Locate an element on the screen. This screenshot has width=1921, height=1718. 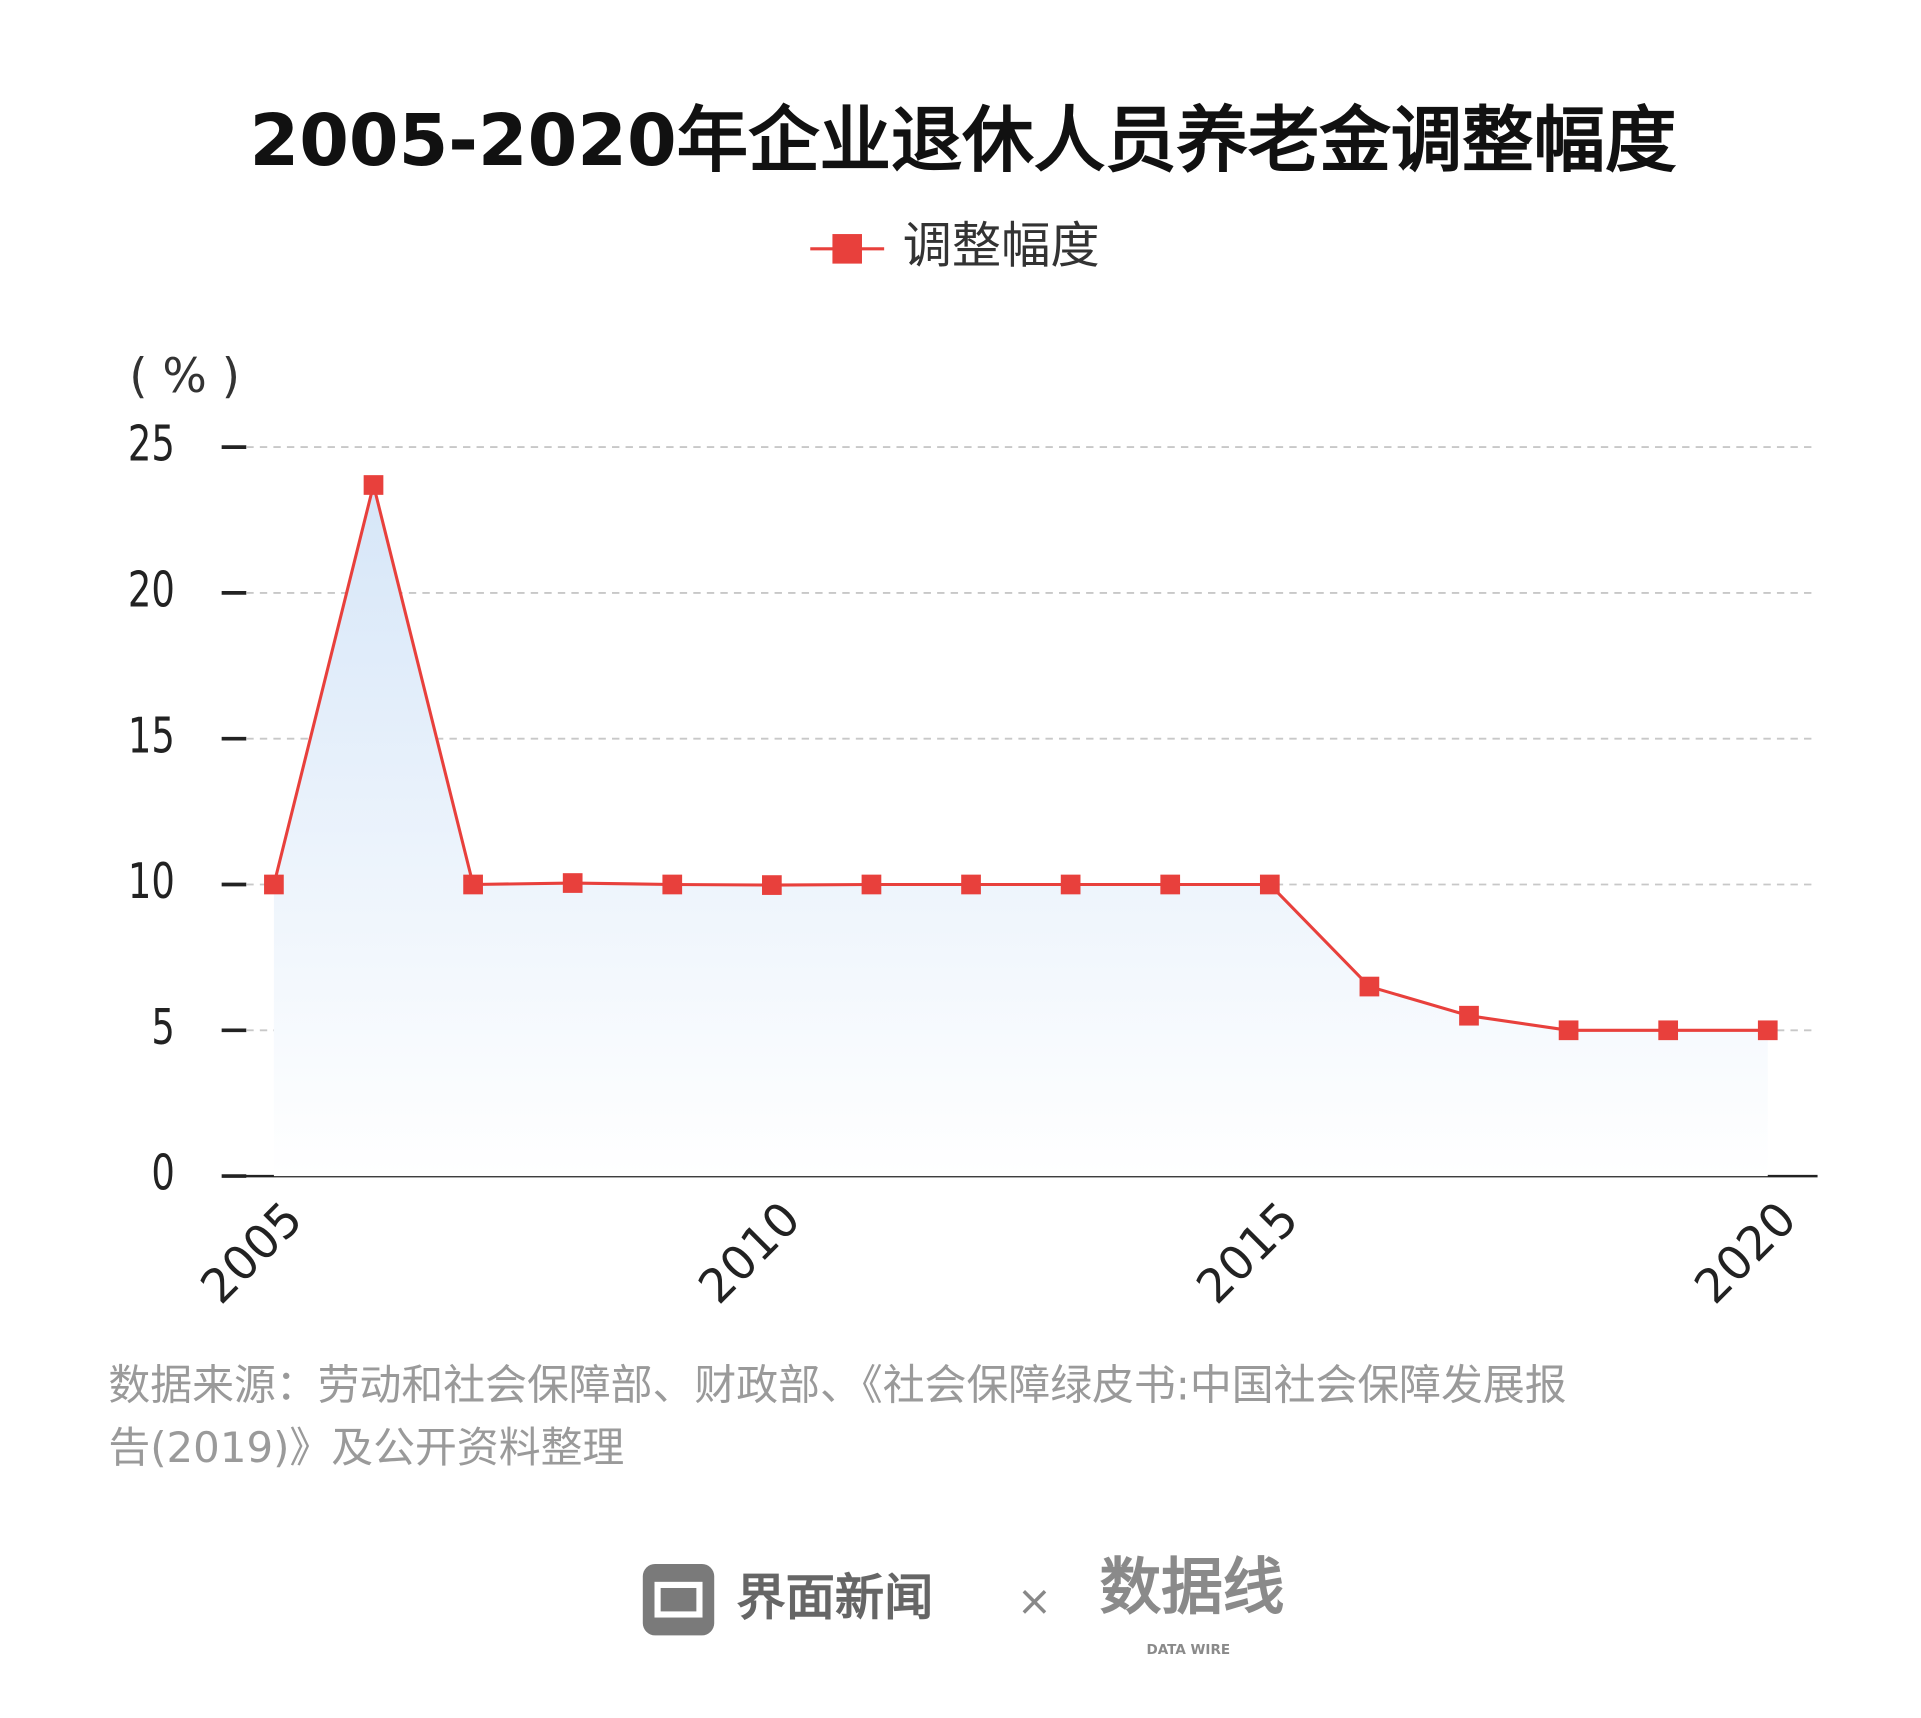
times: × is located at coordinates (1034, 1600).